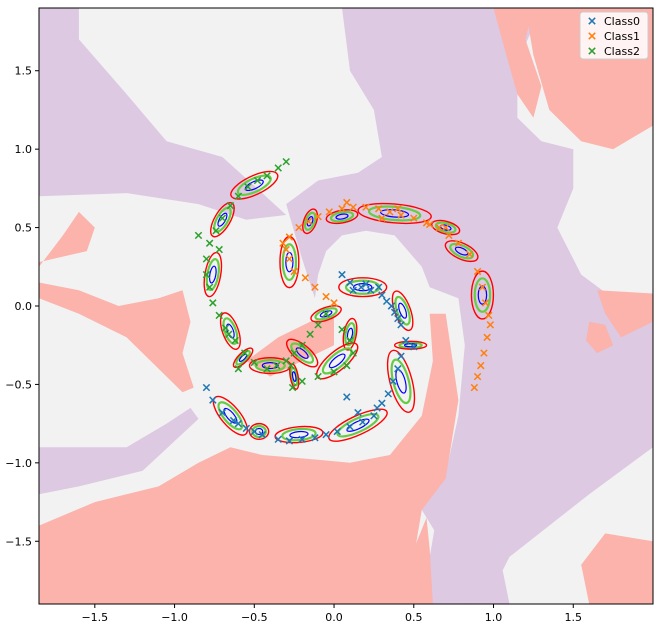 The image size is (659, 629). What do you see at coordinates (24, 306) in the screenshot?
I see `y-tick-label: 0.0` at bounding box center [24, 306].